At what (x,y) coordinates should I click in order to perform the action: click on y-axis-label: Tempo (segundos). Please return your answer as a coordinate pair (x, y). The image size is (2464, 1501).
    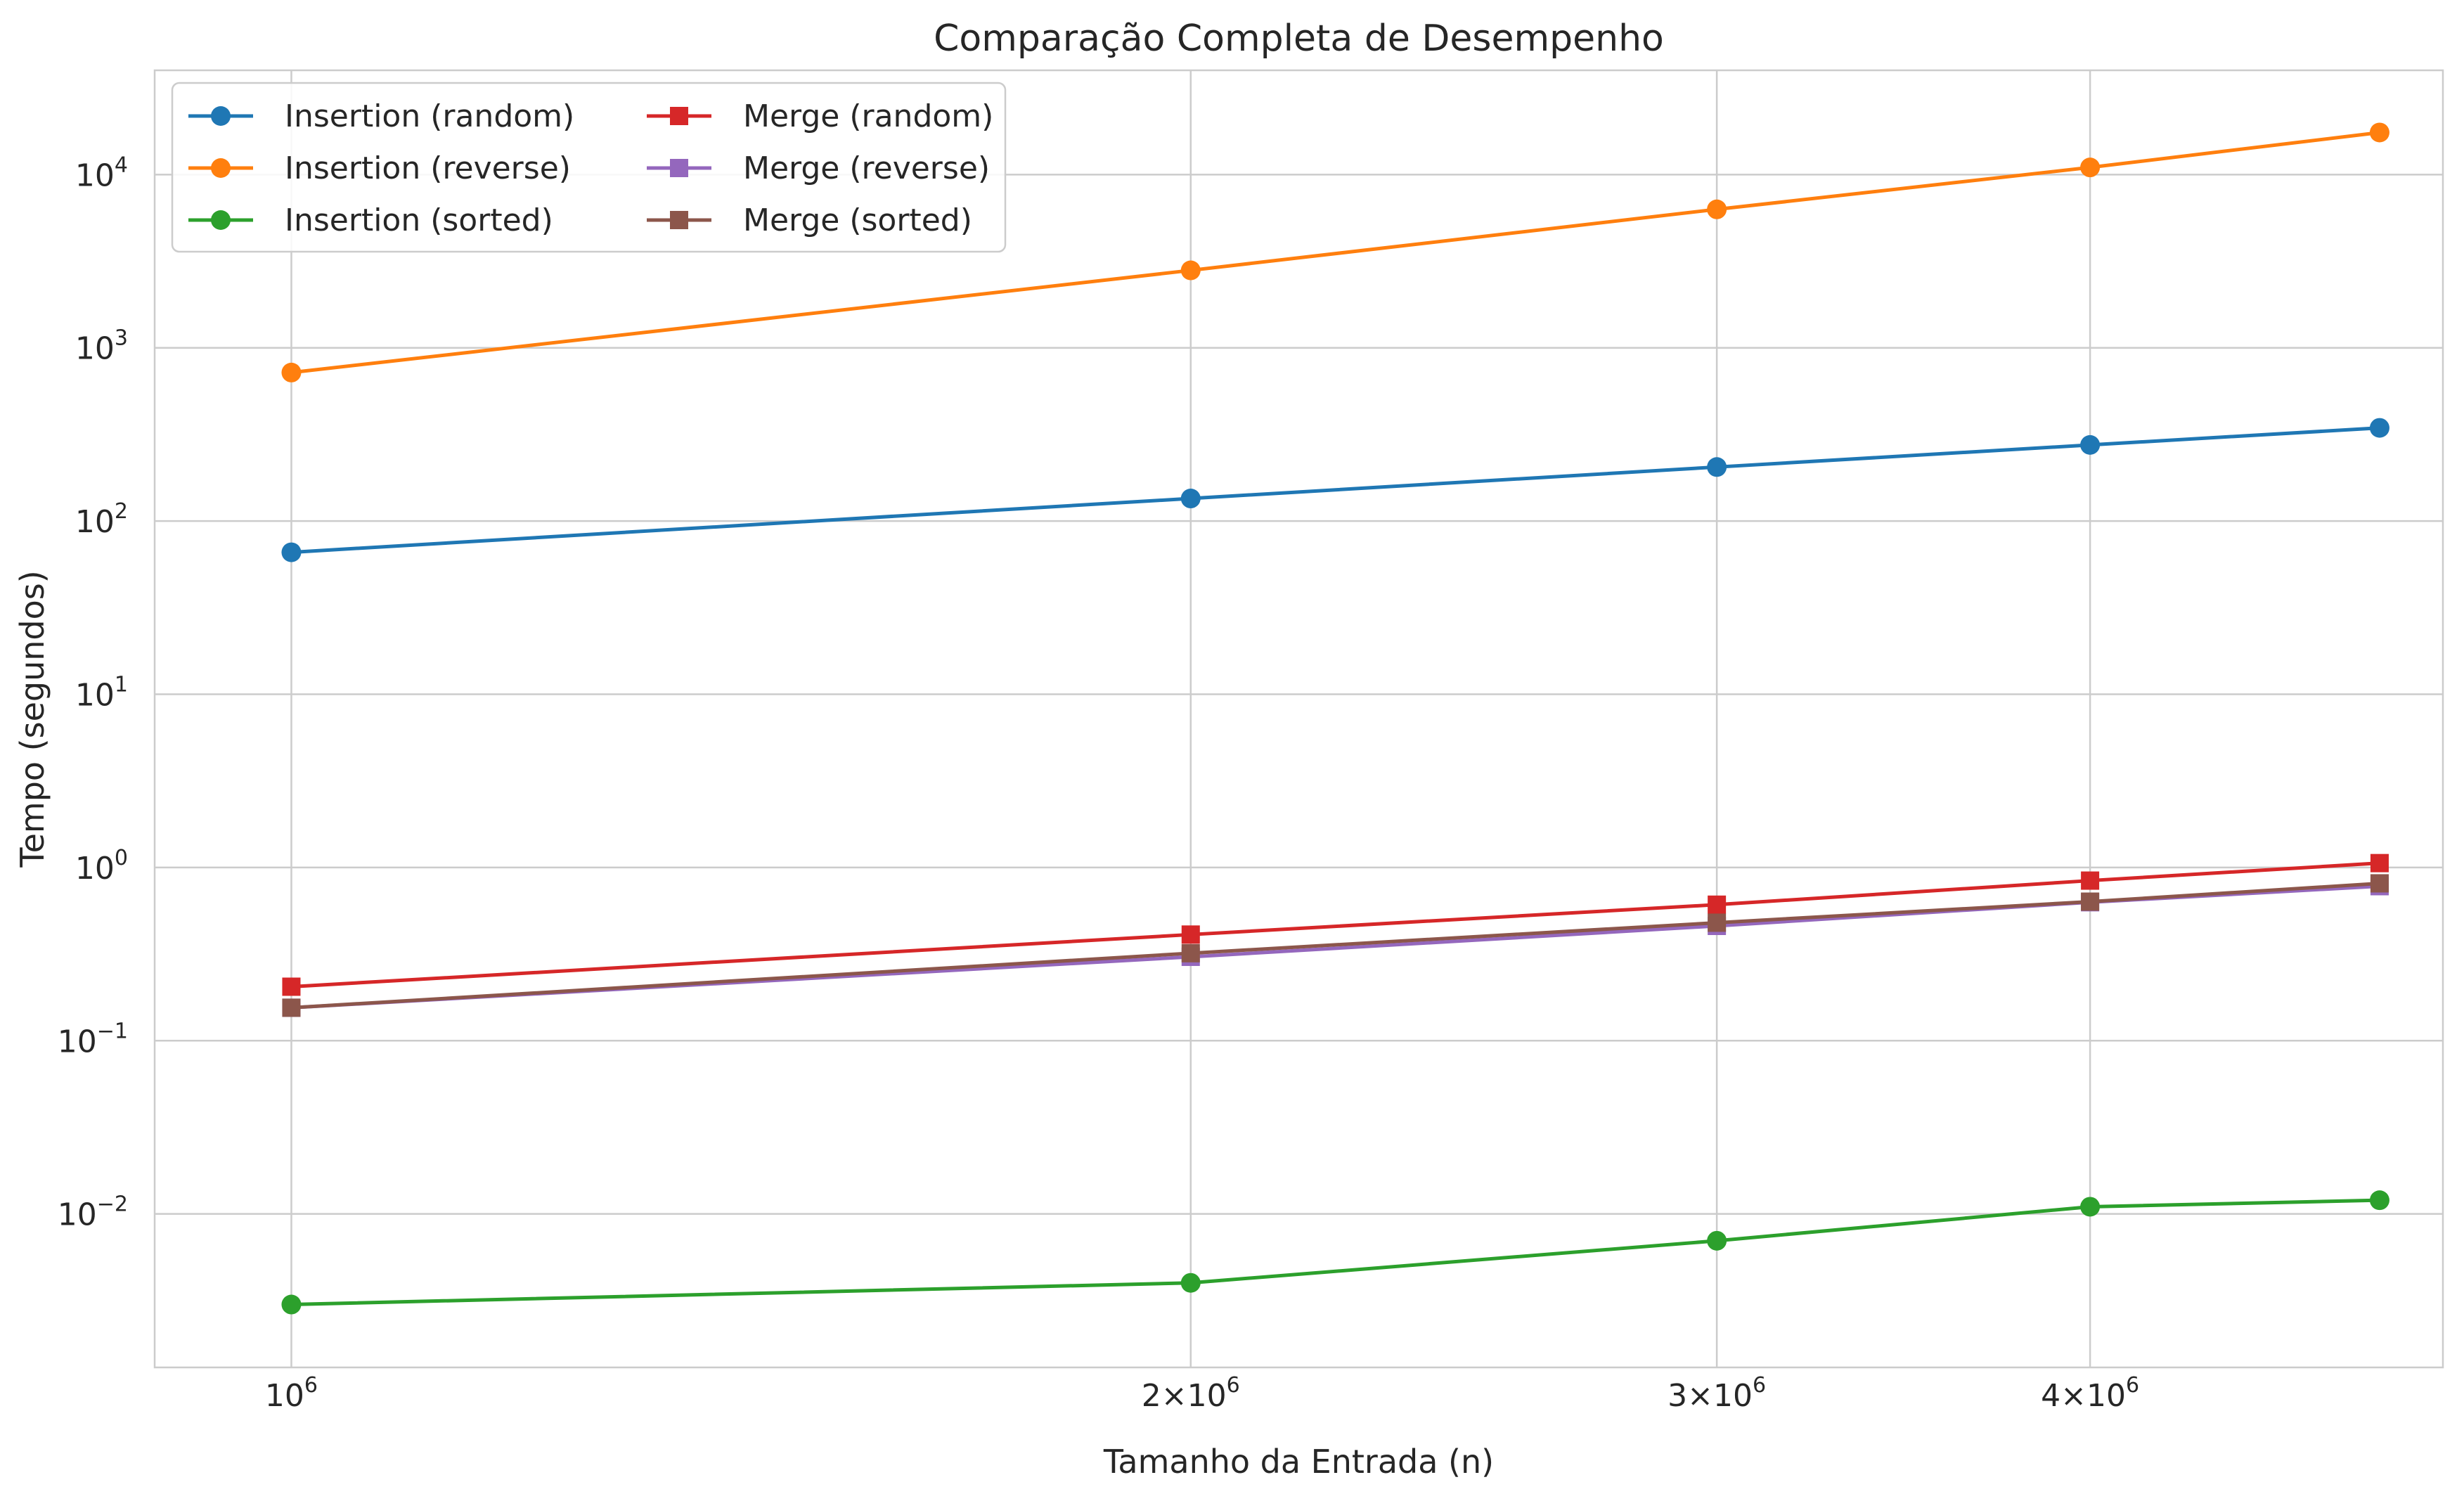
    Looking at the image, I should click on (32, 719).